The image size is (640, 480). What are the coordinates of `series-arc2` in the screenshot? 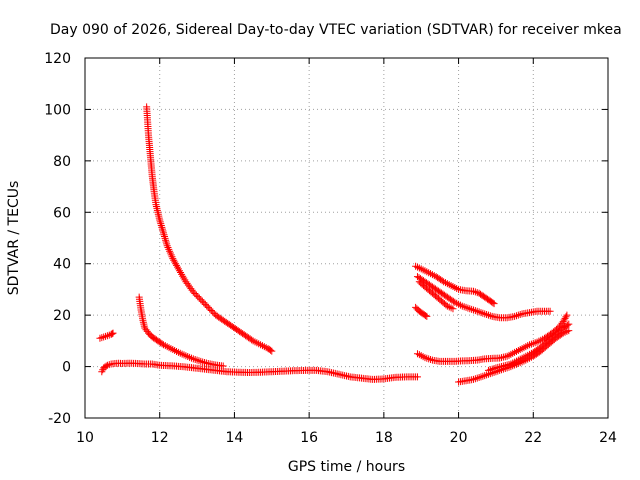 It's located at (181, 331).